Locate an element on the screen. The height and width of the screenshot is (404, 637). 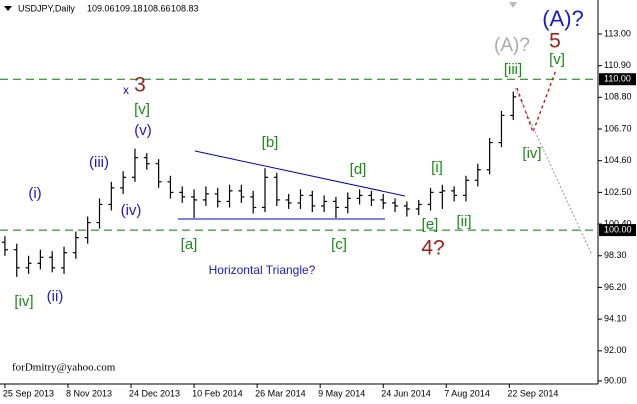
wave-label: (ii) is located at coordinates (55, 296).